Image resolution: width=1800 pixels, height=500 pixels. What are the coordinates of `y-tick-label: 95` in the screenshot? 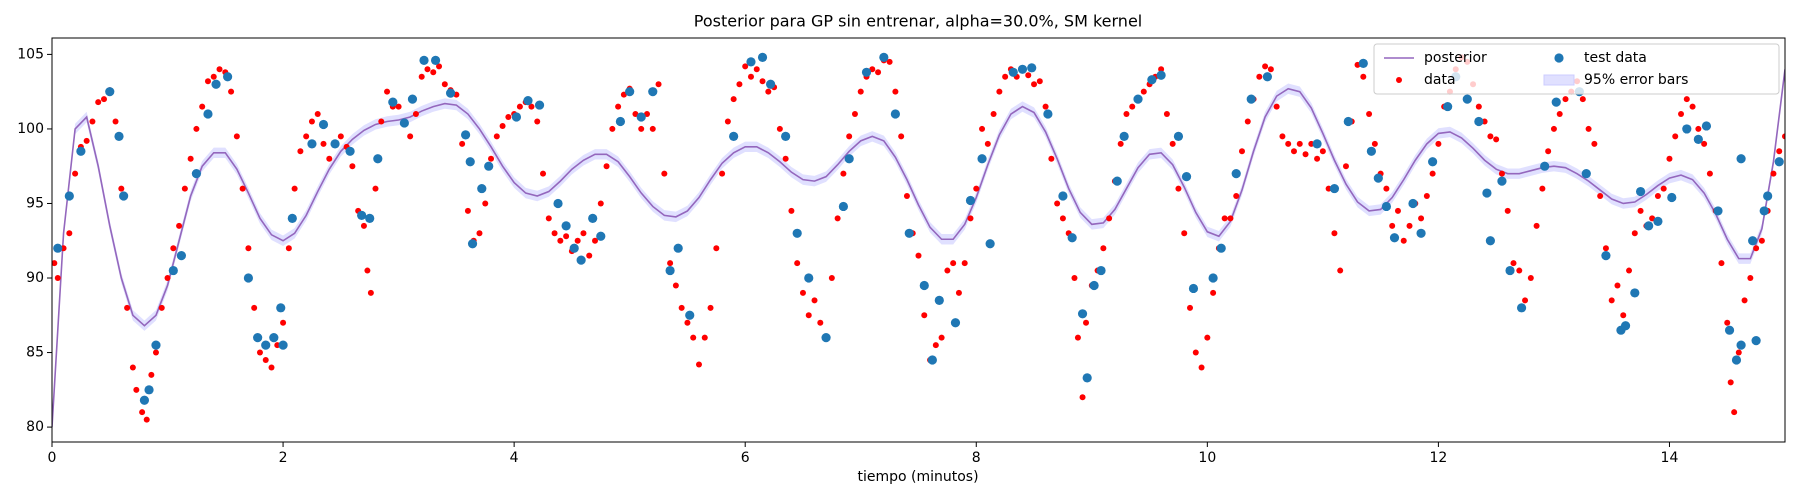 It's located at (35, 203).